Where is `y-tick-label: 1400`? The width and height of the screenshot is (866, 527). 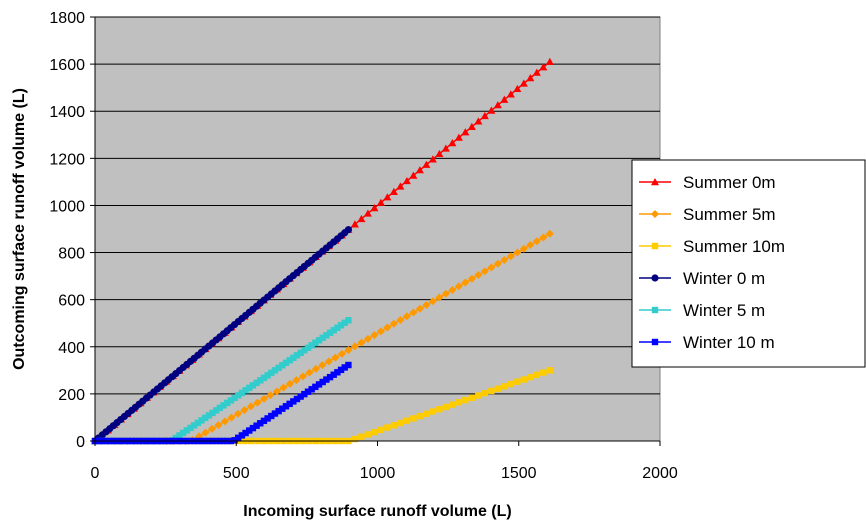 y-tick-label: 1400 is located at coordinates (67, 112).